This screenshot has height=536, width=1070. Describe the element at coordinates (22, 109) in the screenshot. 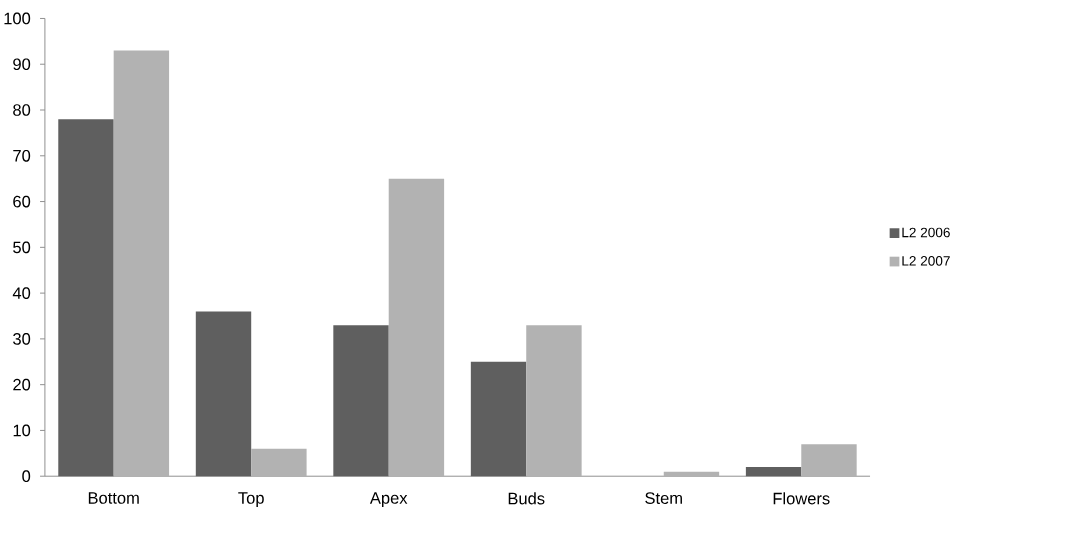

I see `y-tick-label: 80` at that location.